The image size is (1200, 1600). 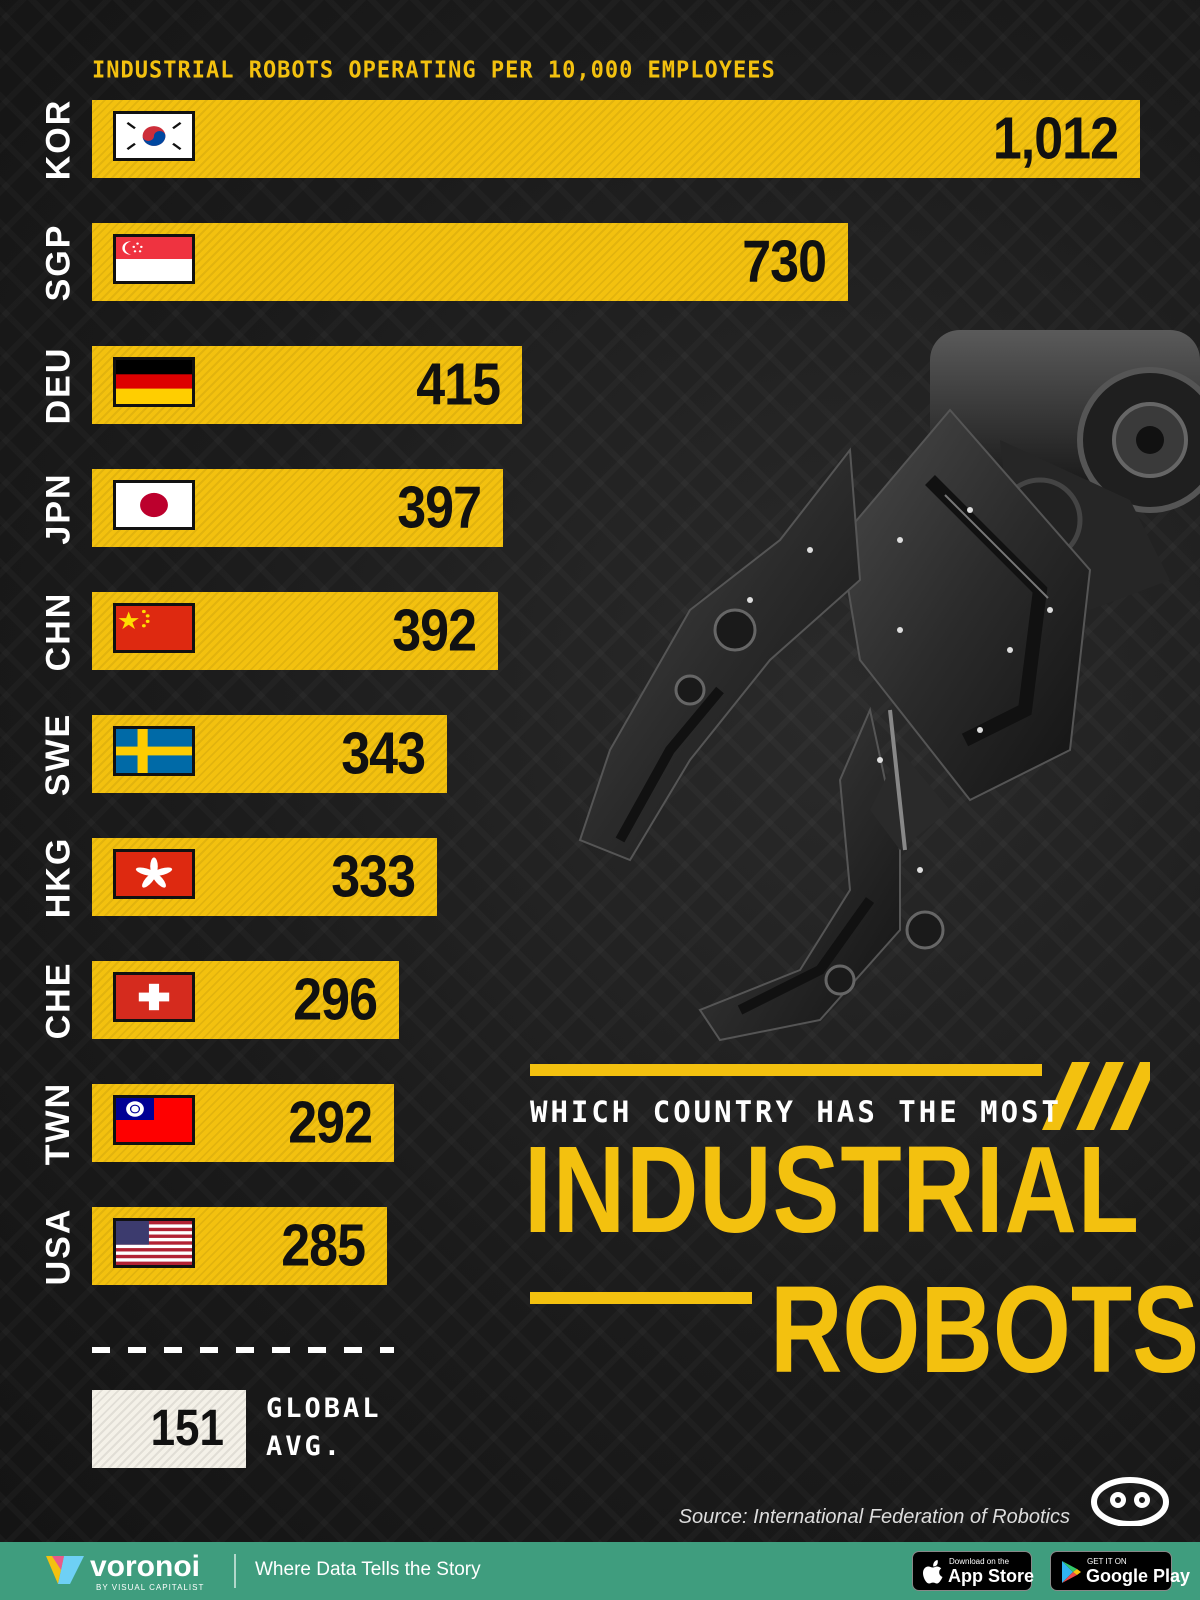 I want to click on bar-value-label: 415, so click(x=458, y=385).